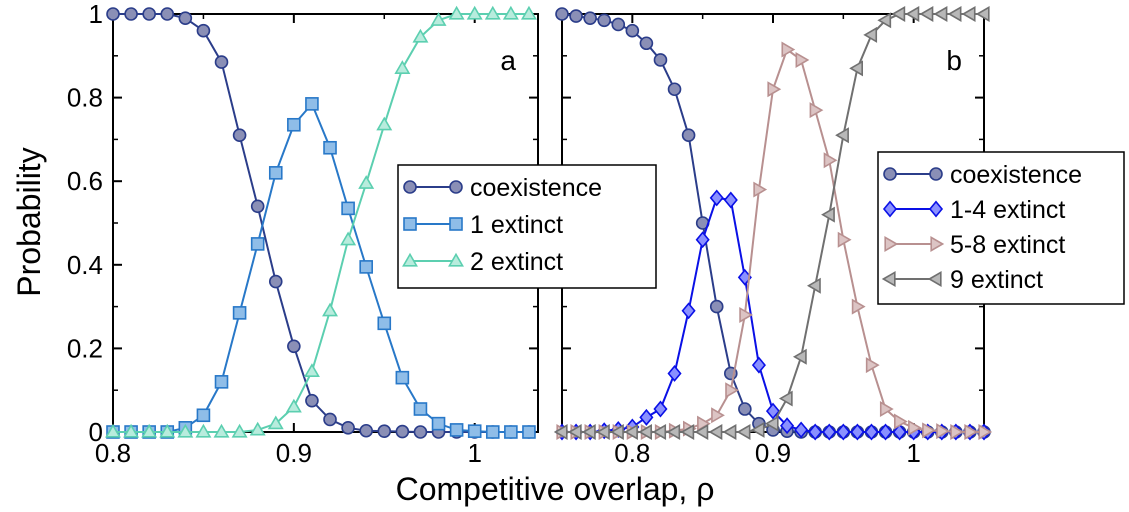  I want to click on y-tick-label: 0, so click(96, 432).